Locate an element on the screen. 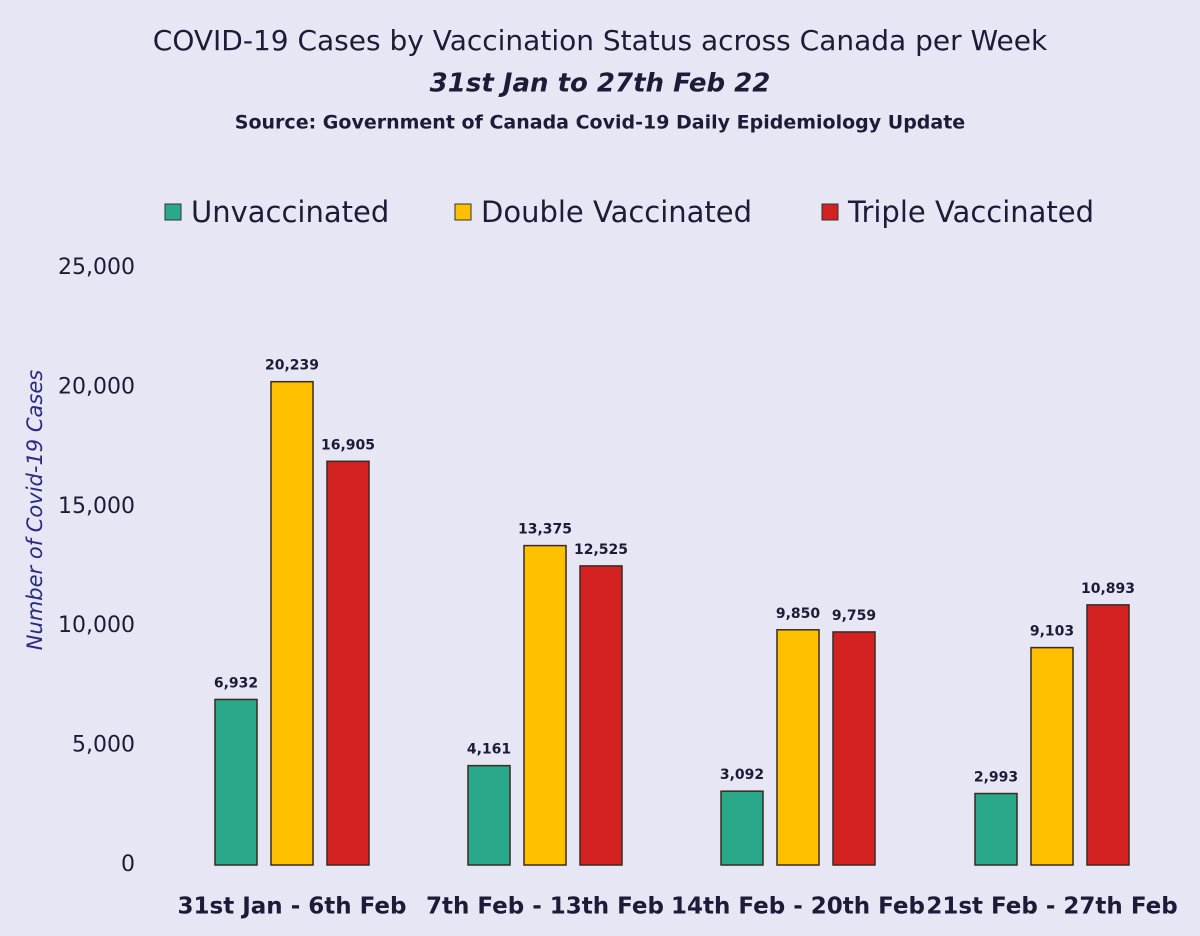  value-label: 6,932 is located at coordinates (236, 683).